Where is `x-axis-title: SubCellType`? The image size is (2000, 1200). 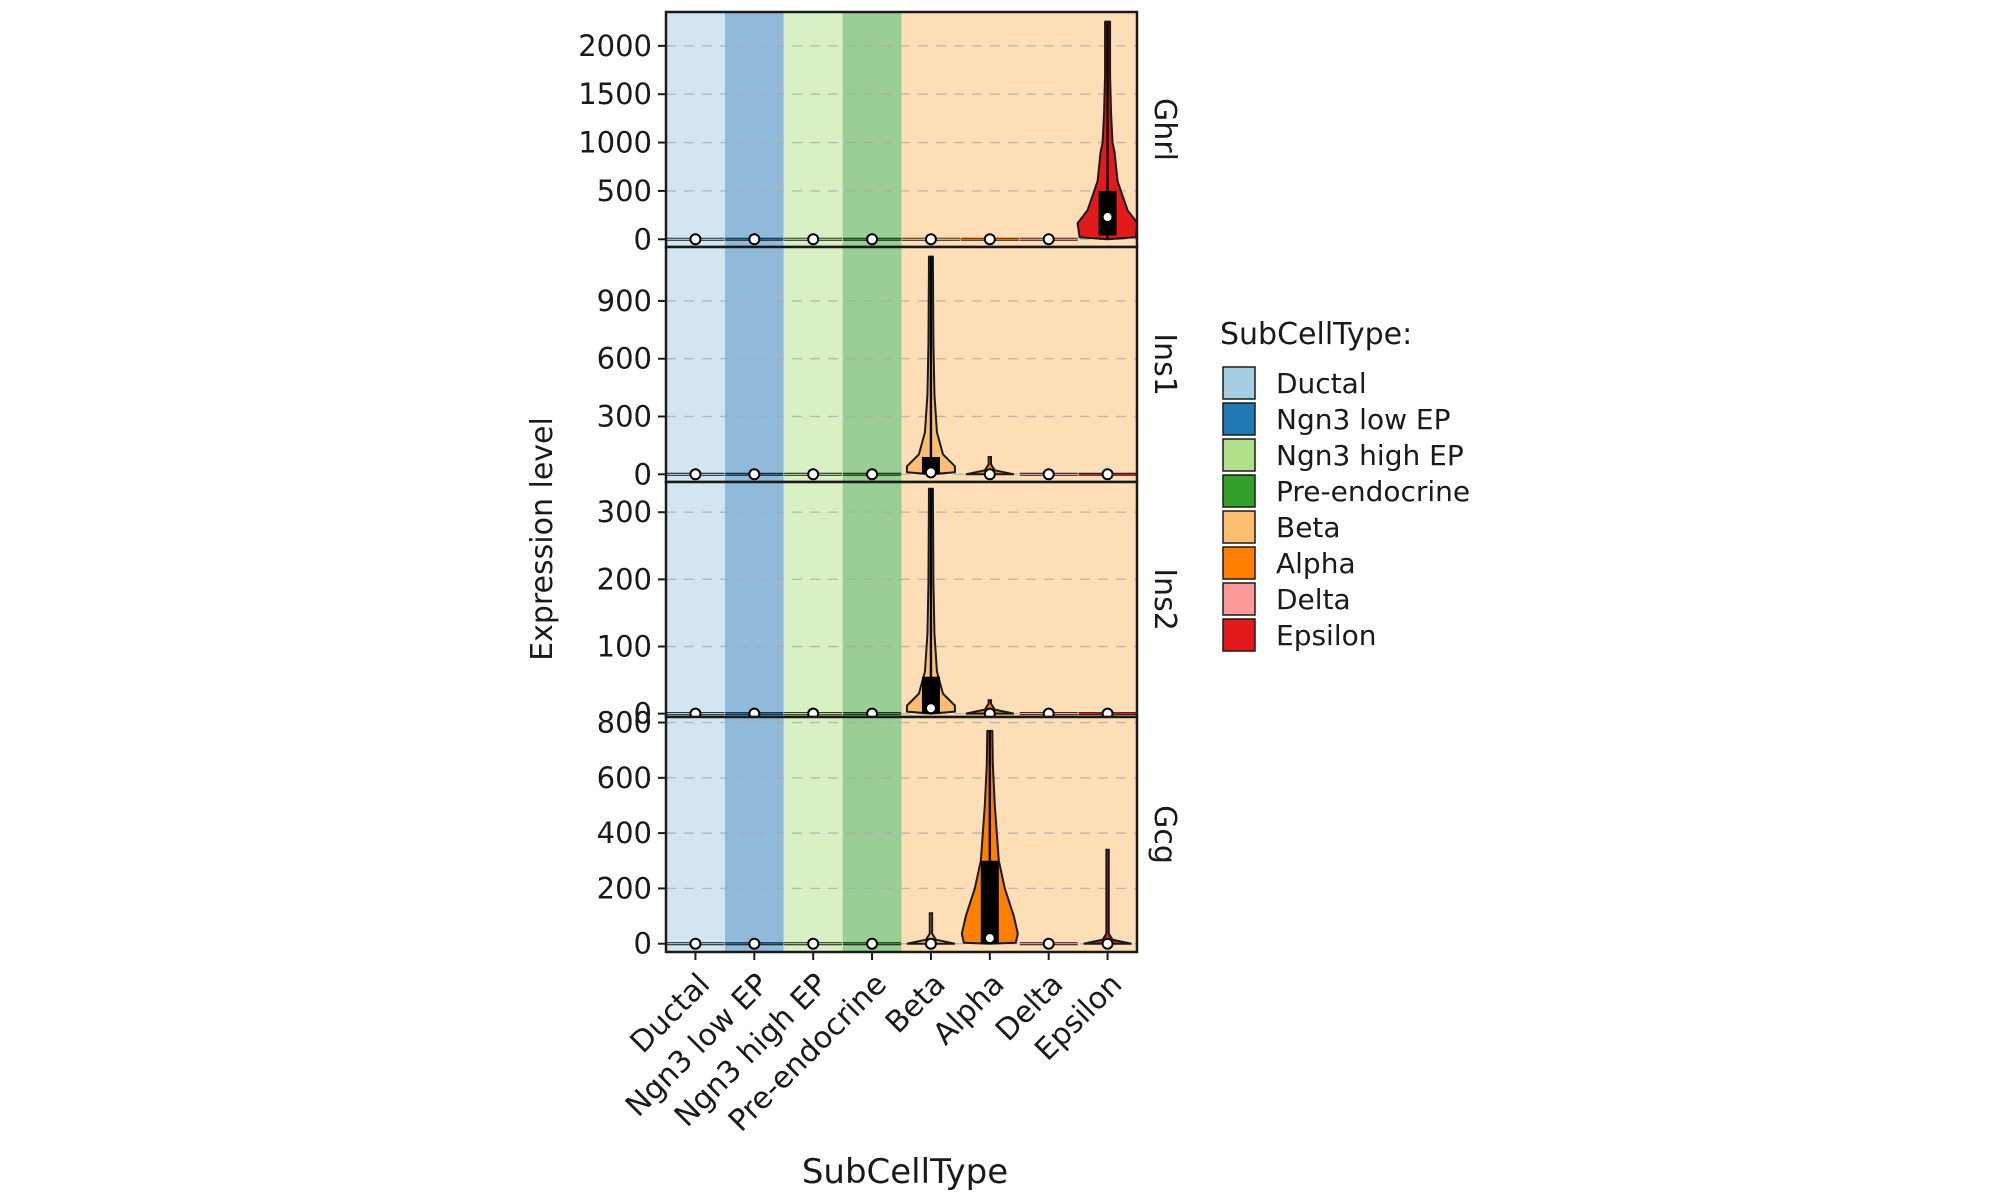
x-axis-title: SubCellType is located at coordinates (905, 1172).